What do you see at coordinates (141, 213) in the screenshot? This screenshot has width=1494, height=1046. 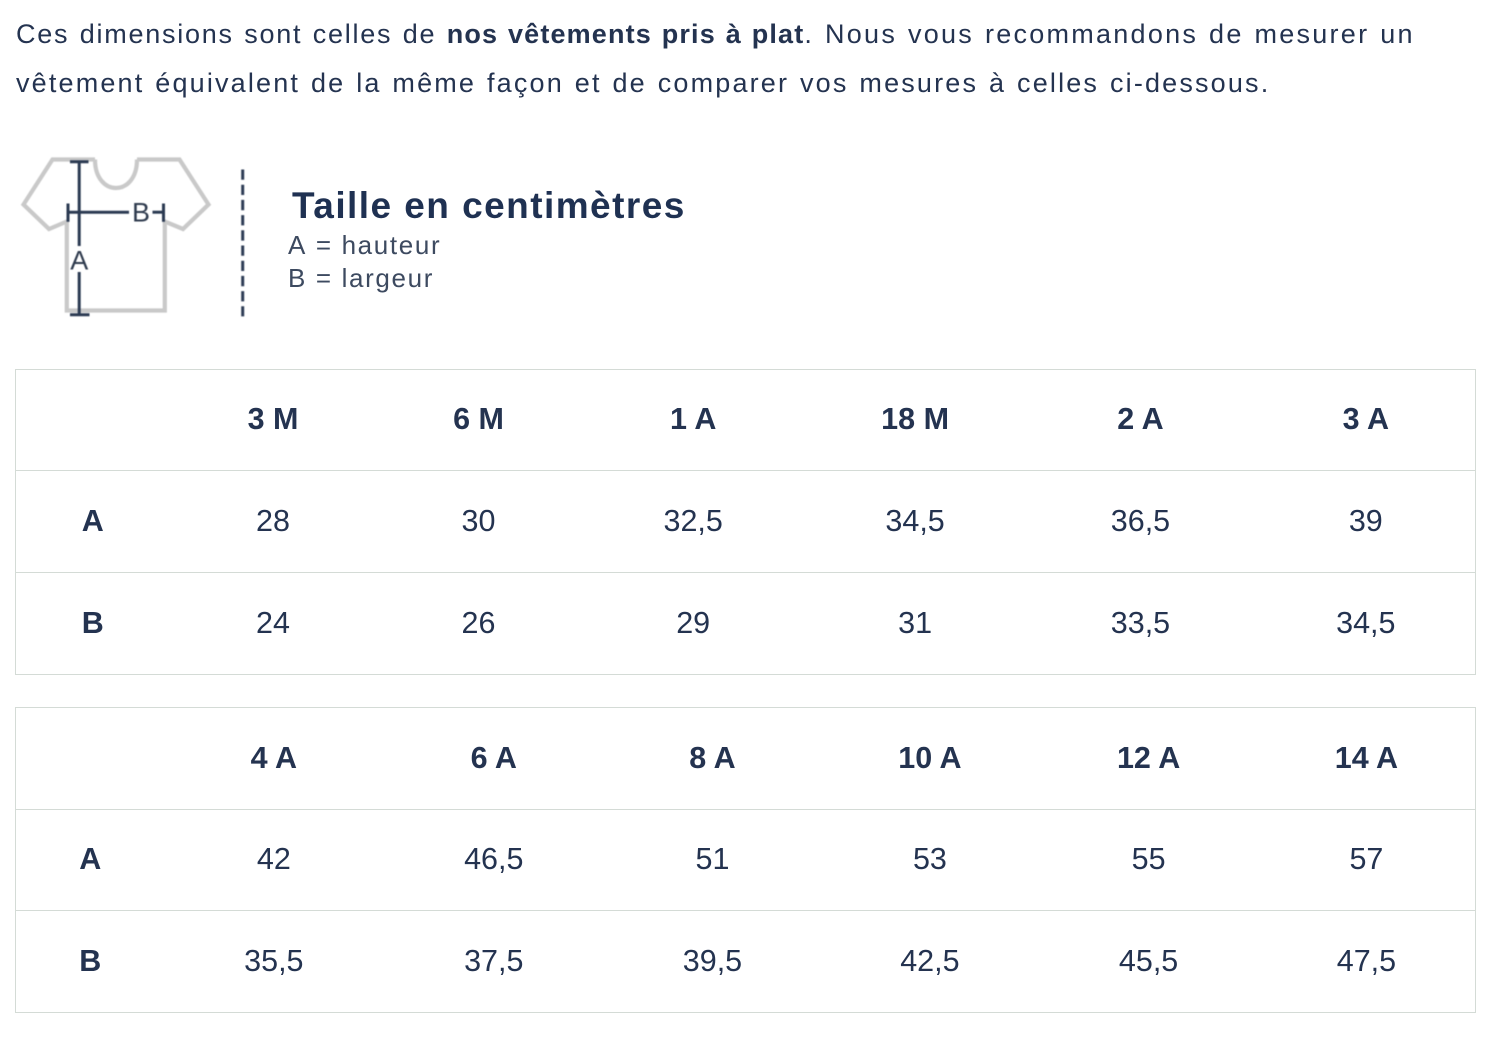 I see `svg-text: B` at bounding box center [141, 213].